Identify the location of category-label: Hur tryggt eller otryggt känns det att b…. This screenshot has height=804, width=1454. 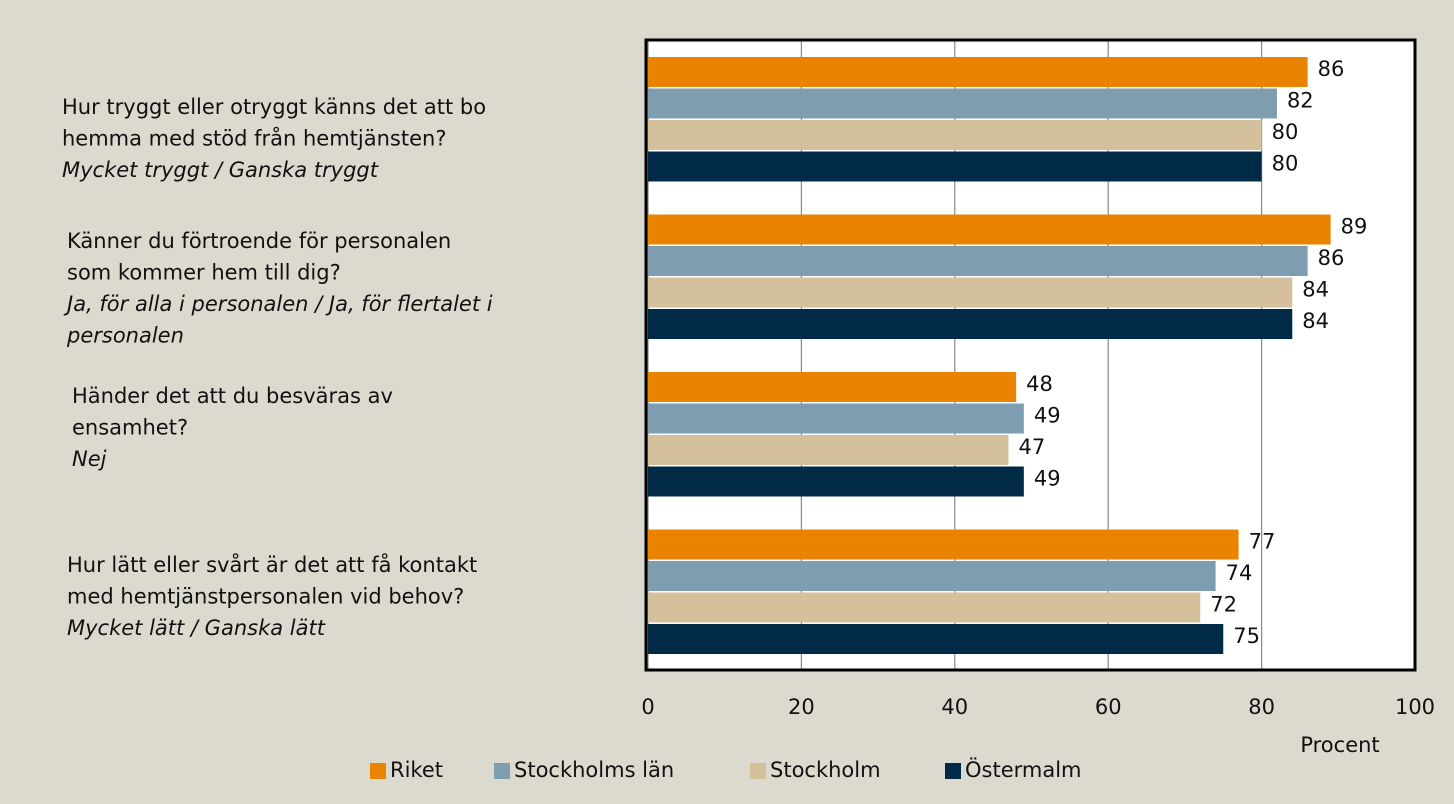
(274, 107).